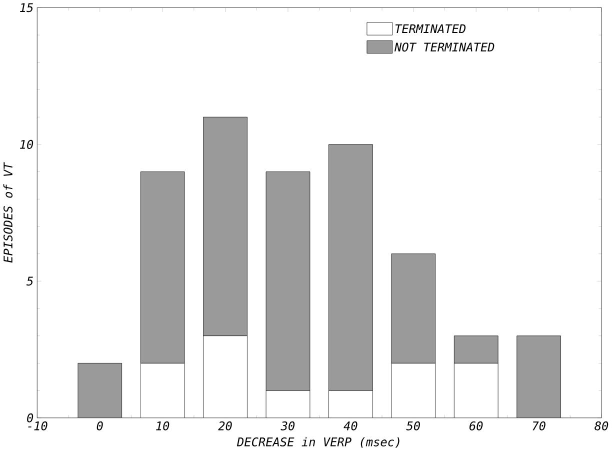 This screenshot has width=612, height=451. I want to click on x-tick-label: 30, so click(287, 425).